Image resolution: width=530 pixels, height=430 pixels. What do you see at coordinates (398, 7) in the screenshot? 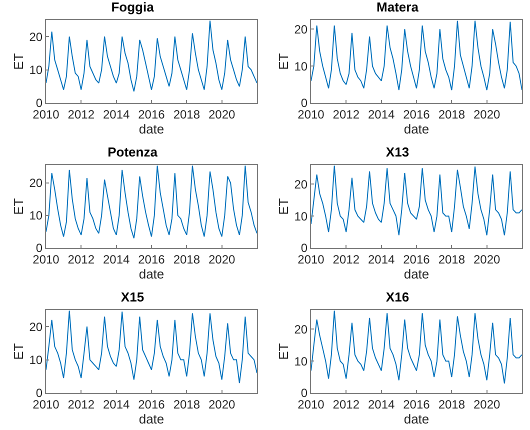
I see `chart-title: Matera` at bounding box center [398, 7].